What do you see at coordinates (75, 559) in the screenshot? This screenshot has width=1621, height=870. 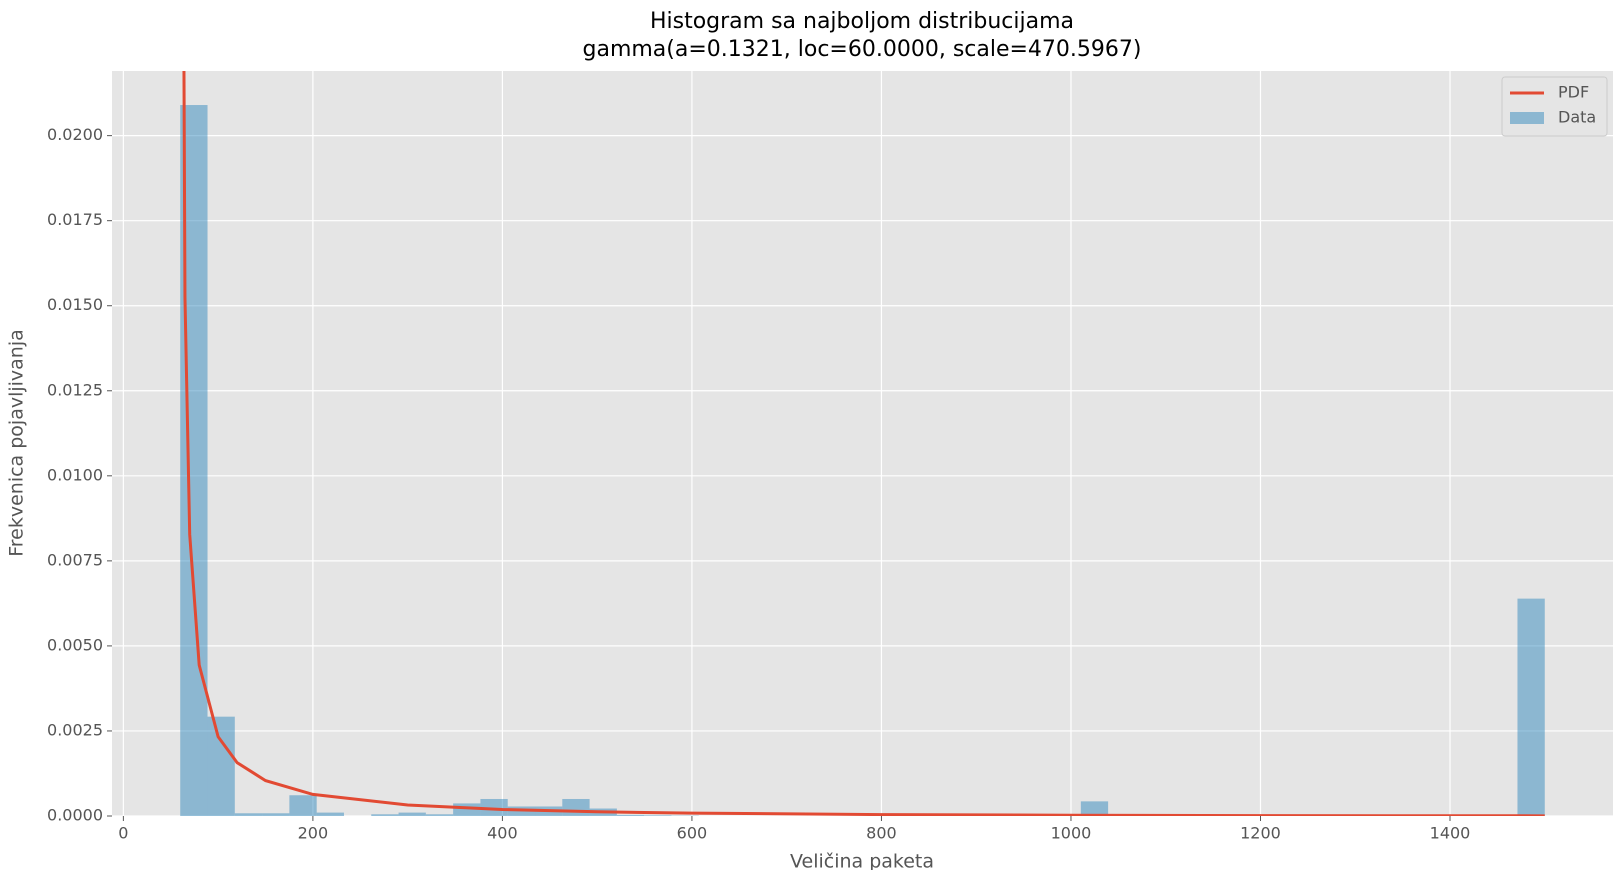 I see `y-tick-label: 0.0075` at bounding box center [75, 559].